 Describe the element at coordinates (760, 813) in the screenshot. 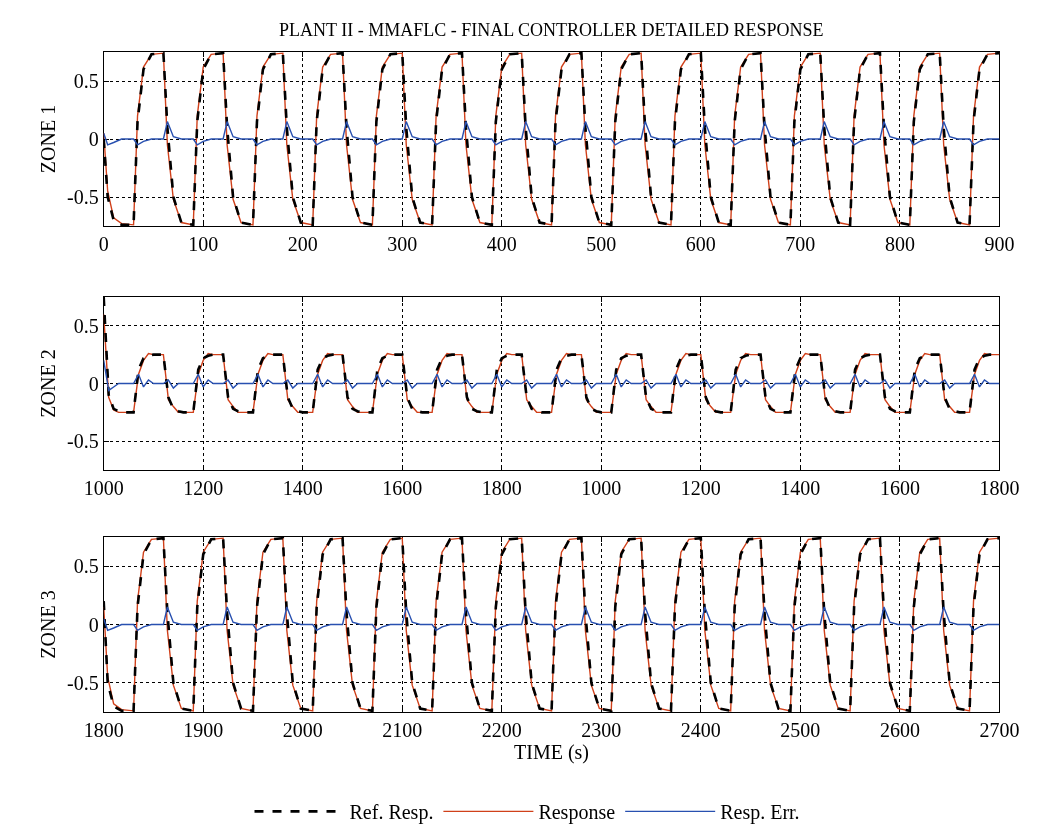

I see `legend-label: Resp. Err.` at that location.